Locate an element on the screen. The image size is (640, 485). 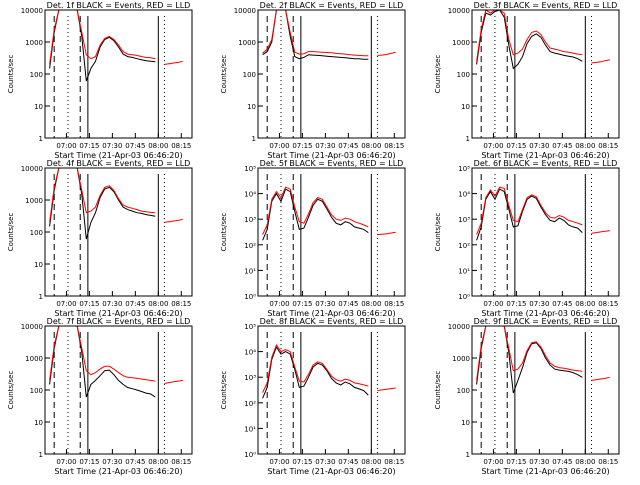
chart-title: Det. 7f BLACK = Events, RED = LLD is located at coordinates (119, 321).